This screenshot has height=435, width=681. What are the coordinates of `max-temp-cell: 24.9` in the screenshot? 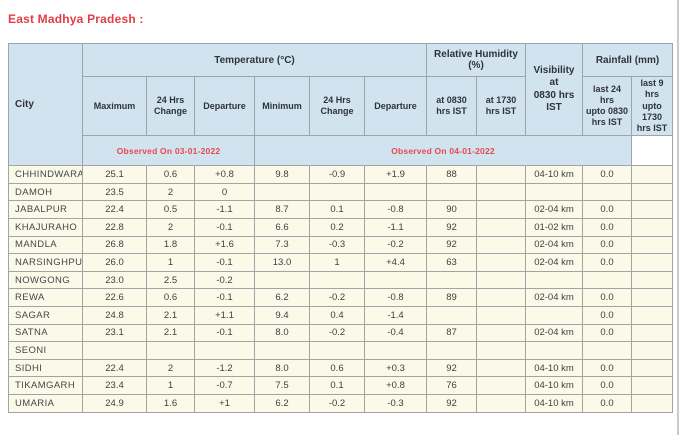 It's located at (114, 403).